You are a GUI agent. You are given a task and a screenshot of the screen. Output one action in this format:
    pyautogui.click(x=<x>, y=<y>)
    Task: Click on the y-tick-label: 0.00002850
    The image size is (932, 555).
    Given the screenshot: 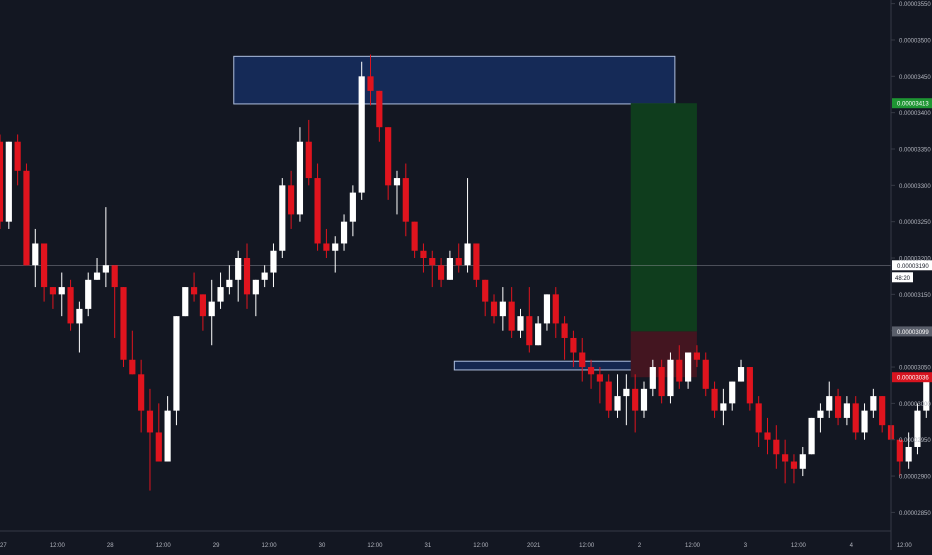 What is the action you would take?
    pyautogui.click(x=915, y=514)
    